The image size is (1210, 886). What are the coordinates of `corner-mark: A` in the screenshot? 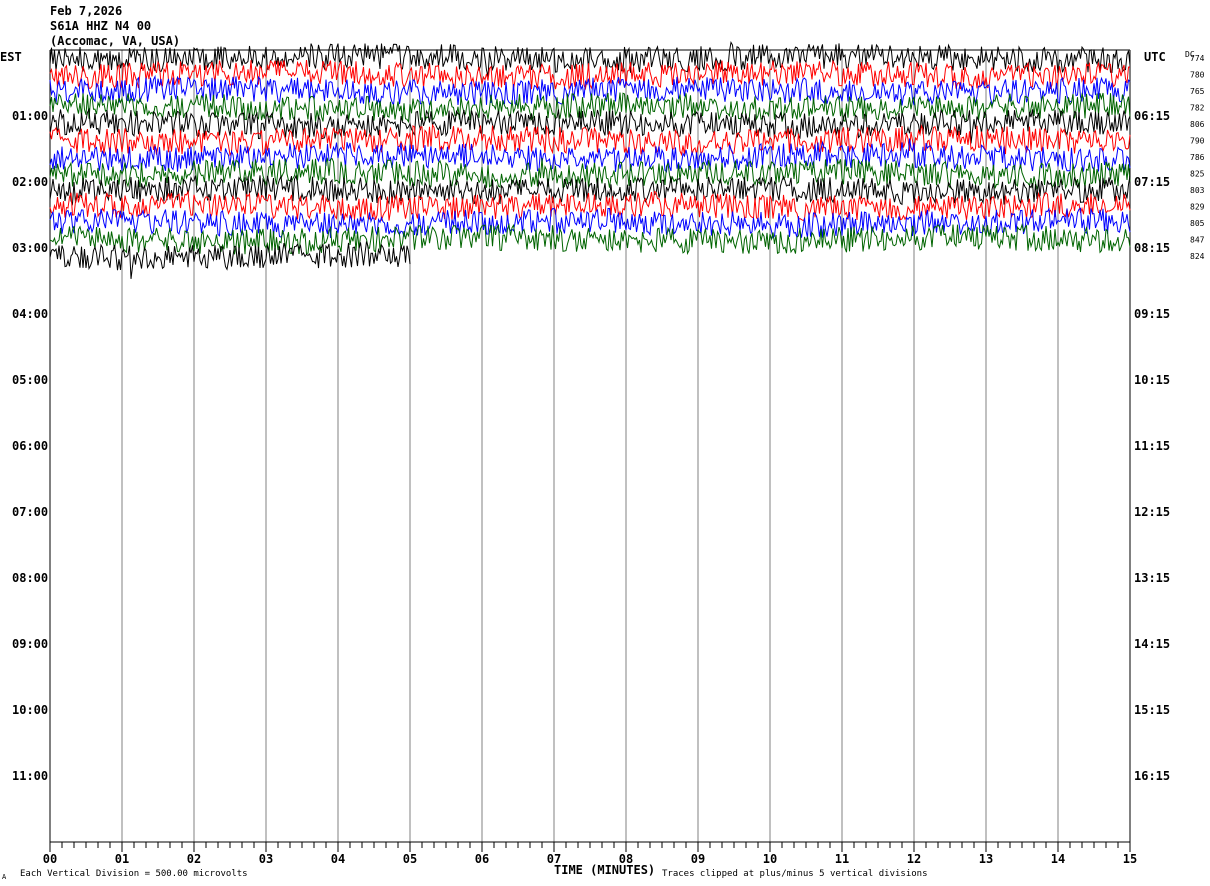 It's located at (4, 877).